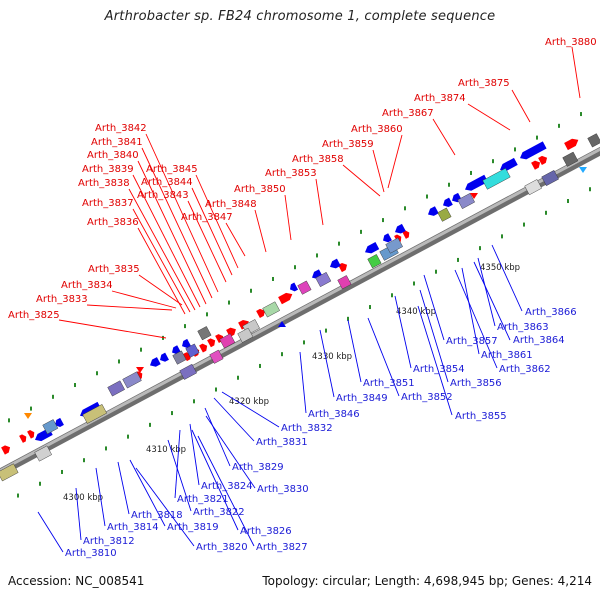 The height and width of the screenshot is (600, 600). I want to click on gene-label-forward: Arth_3845, so click(172, 169).